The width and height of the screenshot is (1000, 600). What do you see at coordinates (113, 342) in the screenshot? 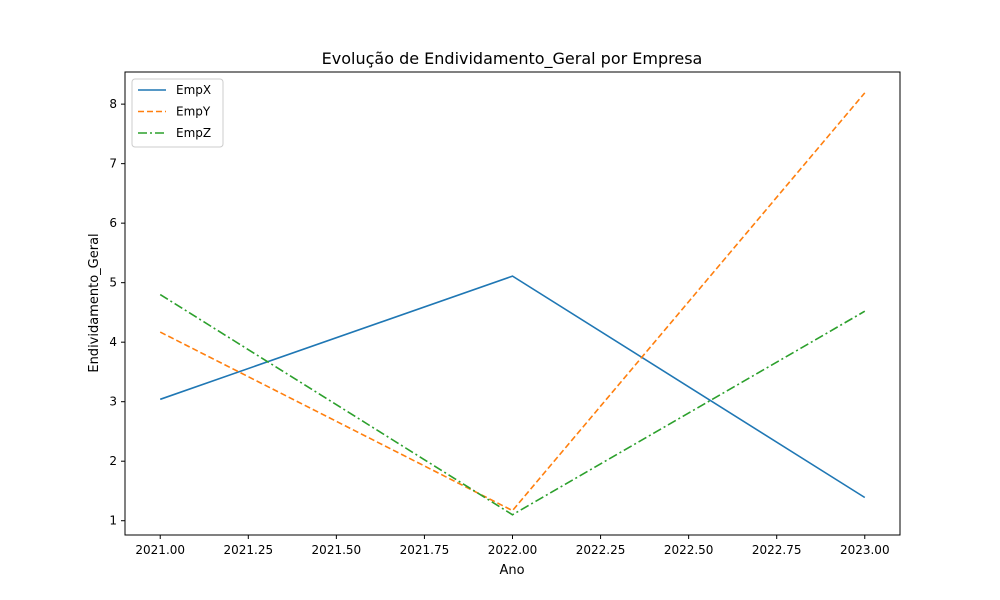
I see `y-tick-label: 4` at bounding box center [113, 342].